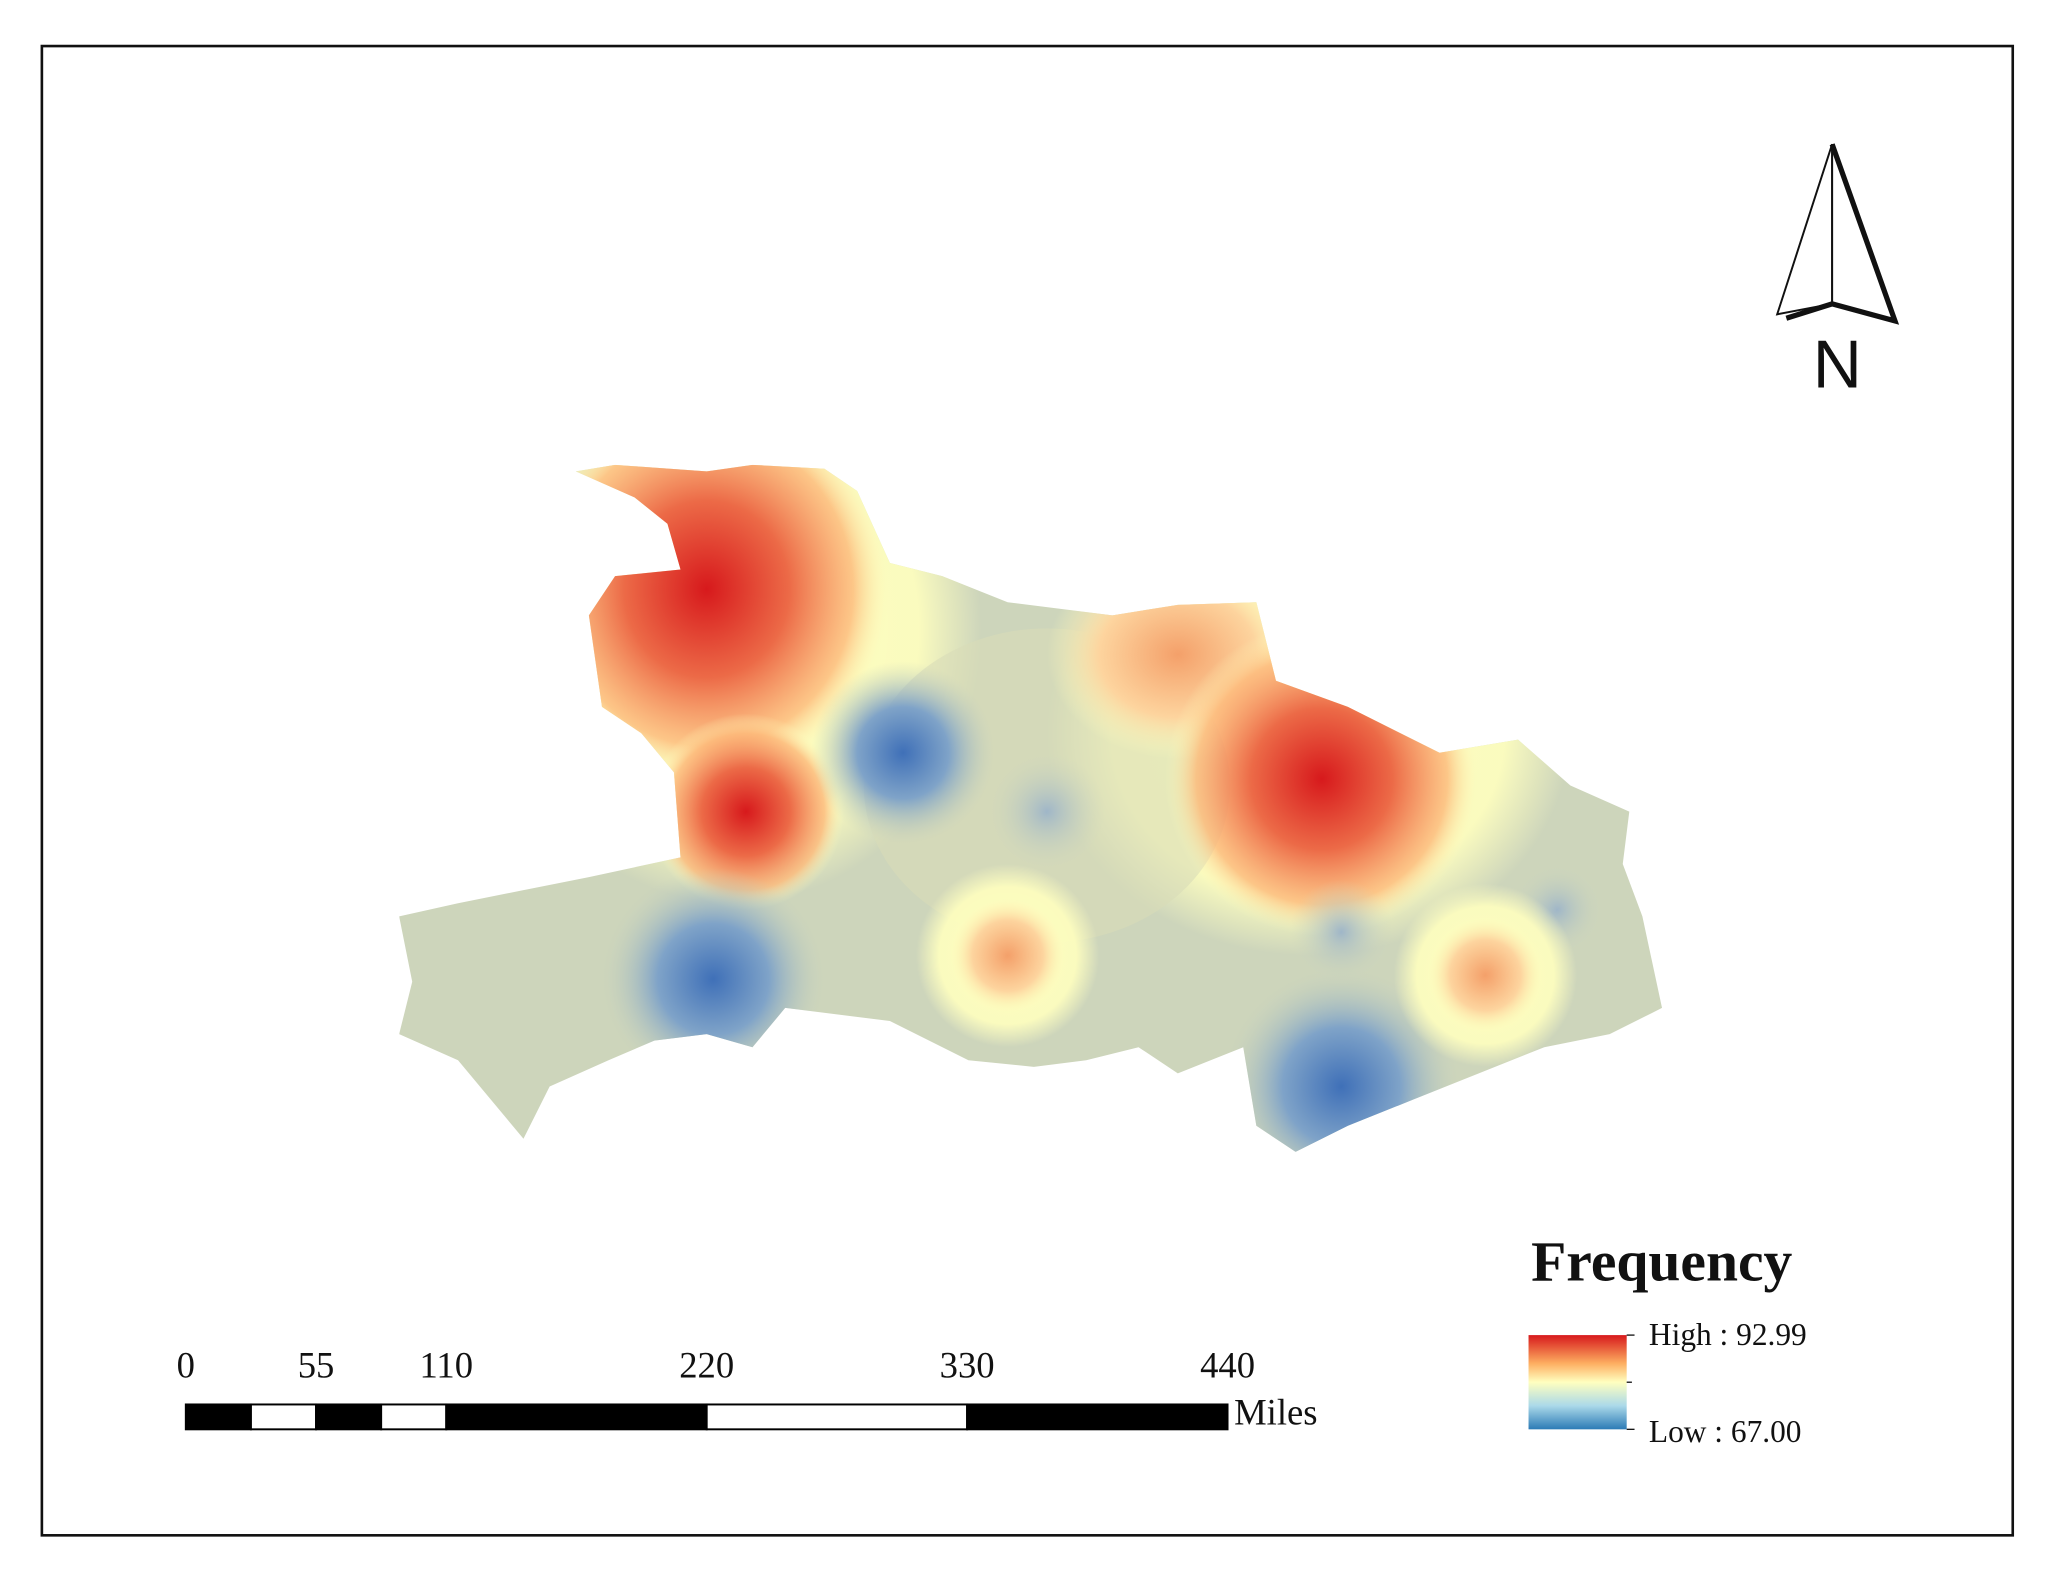  What do you see at coordinates (1837, 234) in the screenshot?
I see `north-arrow` at bounding box center [1837, 234].